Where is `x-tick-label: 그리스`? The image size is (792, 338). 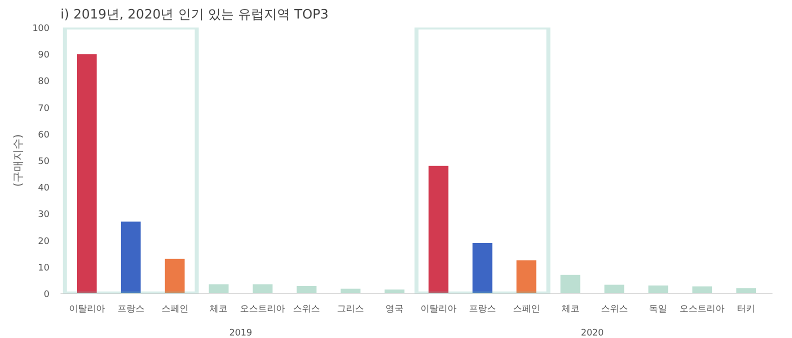 x-tick-label: 그리스 is located at coordinates (350, 309).